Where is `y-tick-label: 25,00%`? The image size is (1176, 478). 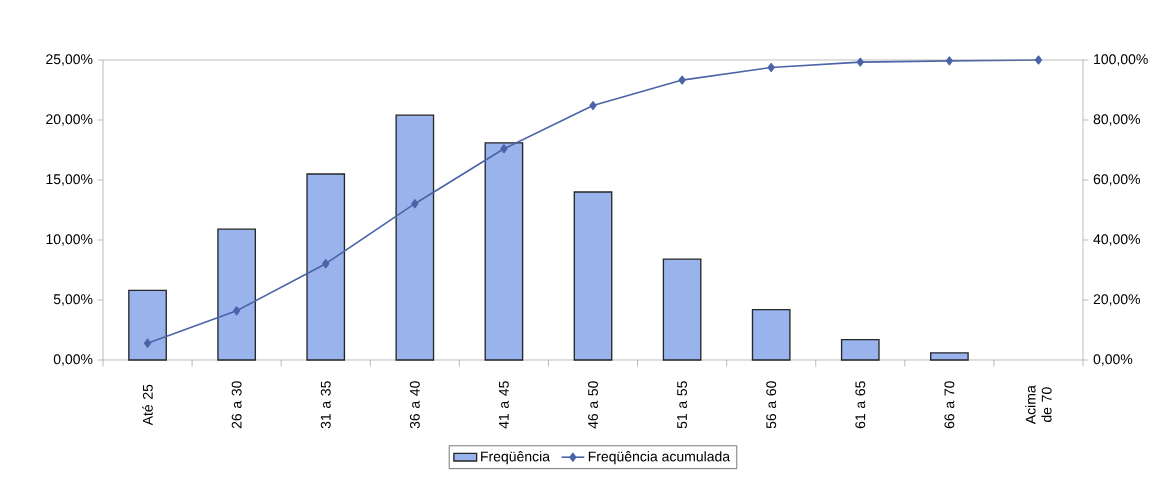
y-tick-label: 25,00% is located at coordinates (69, 60).